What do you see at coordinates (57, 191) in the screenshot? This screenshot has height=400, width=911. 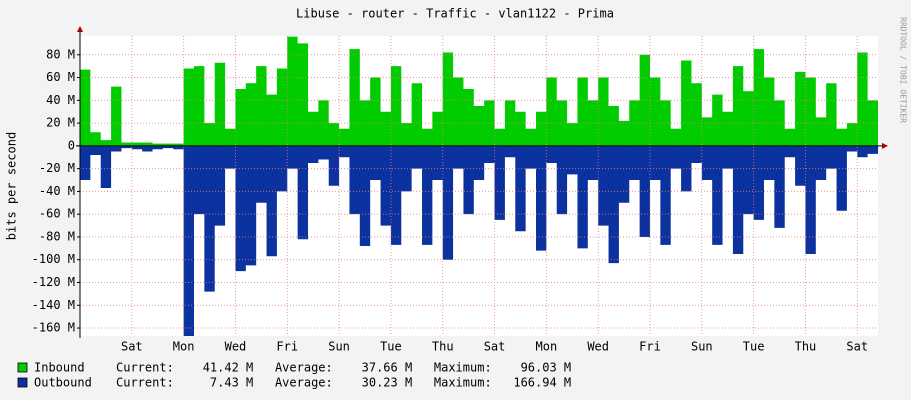 I see `y-tick-label: -40 M` at bounding box center [57, 191].